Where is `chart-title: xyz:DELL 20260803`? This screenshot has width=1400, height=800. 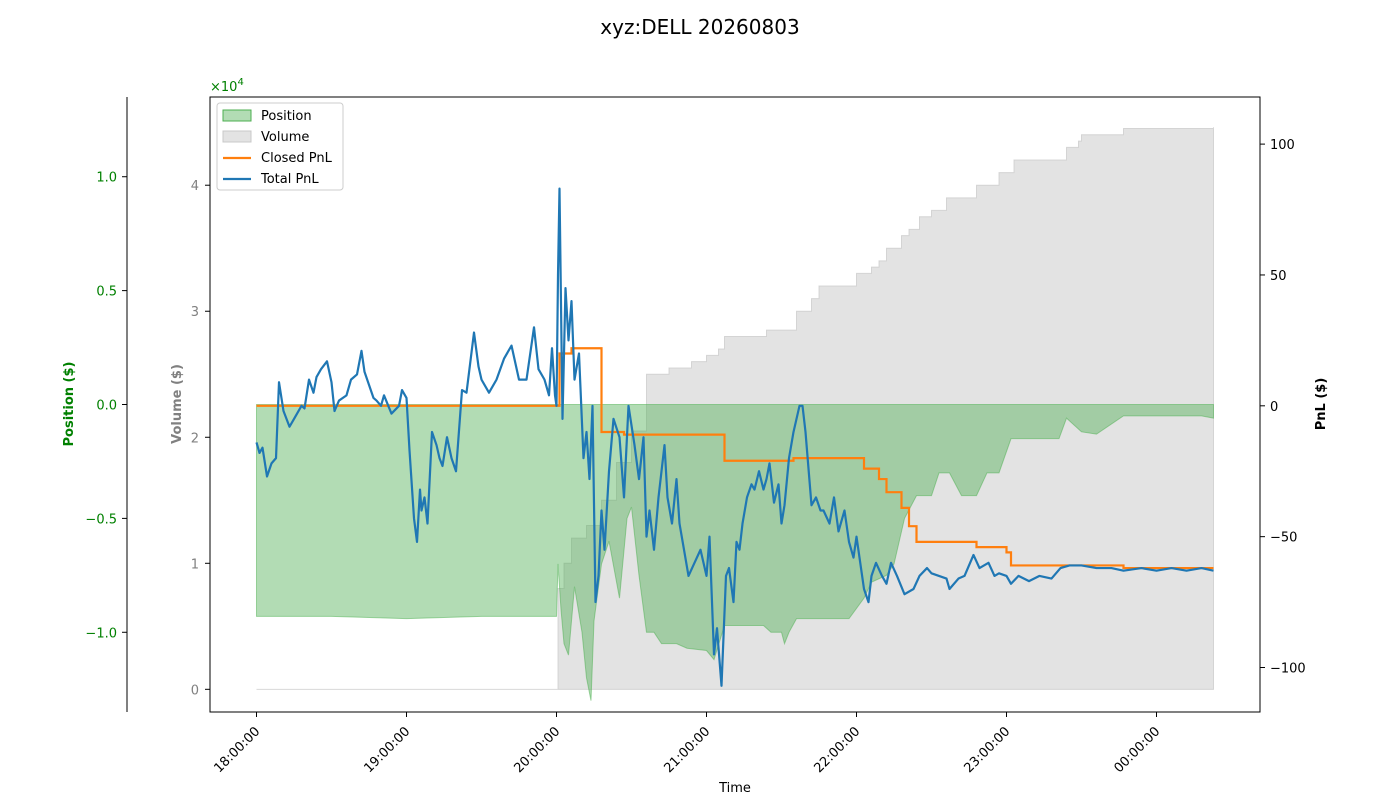 chart-title: xyz:DELL 20260803 is located at coordinates (699, 27).